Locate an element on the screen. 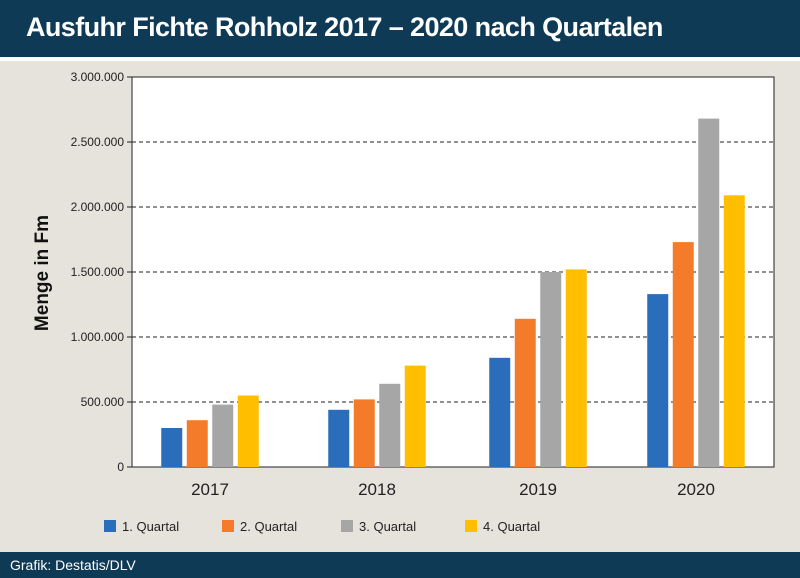  legend-label: 2. Quartal is located at coordinates (268, 526).